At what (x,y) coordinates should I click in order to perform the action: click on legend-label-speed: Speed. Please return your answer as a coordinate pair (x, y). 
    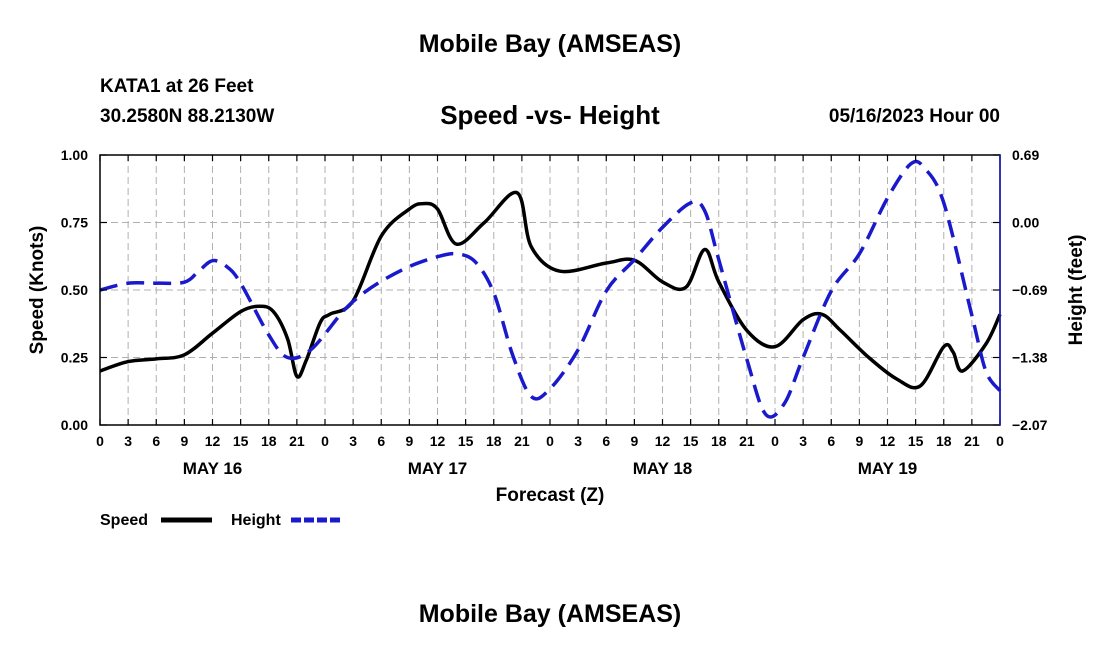
    Looking at the image, I should click on (124, 520).